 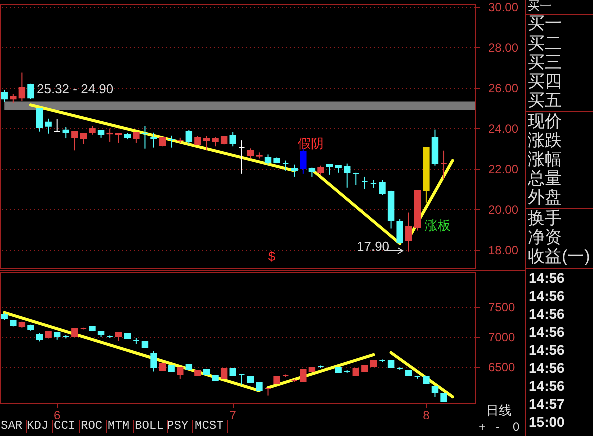 What do you see at coordinates (211, 426) in the screenshot?
I see `text: MCST` at bounding box center [211, 426].